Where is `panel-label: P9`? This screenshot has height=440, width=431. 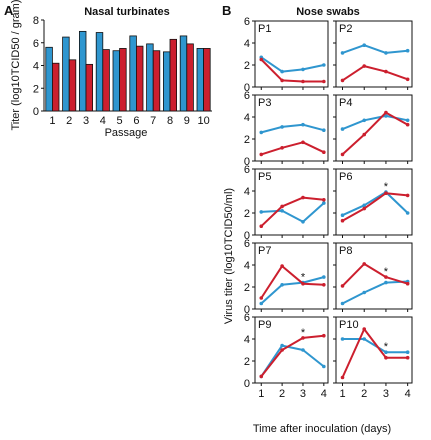 panel-label: P9 is located at coordinates (264, 325).